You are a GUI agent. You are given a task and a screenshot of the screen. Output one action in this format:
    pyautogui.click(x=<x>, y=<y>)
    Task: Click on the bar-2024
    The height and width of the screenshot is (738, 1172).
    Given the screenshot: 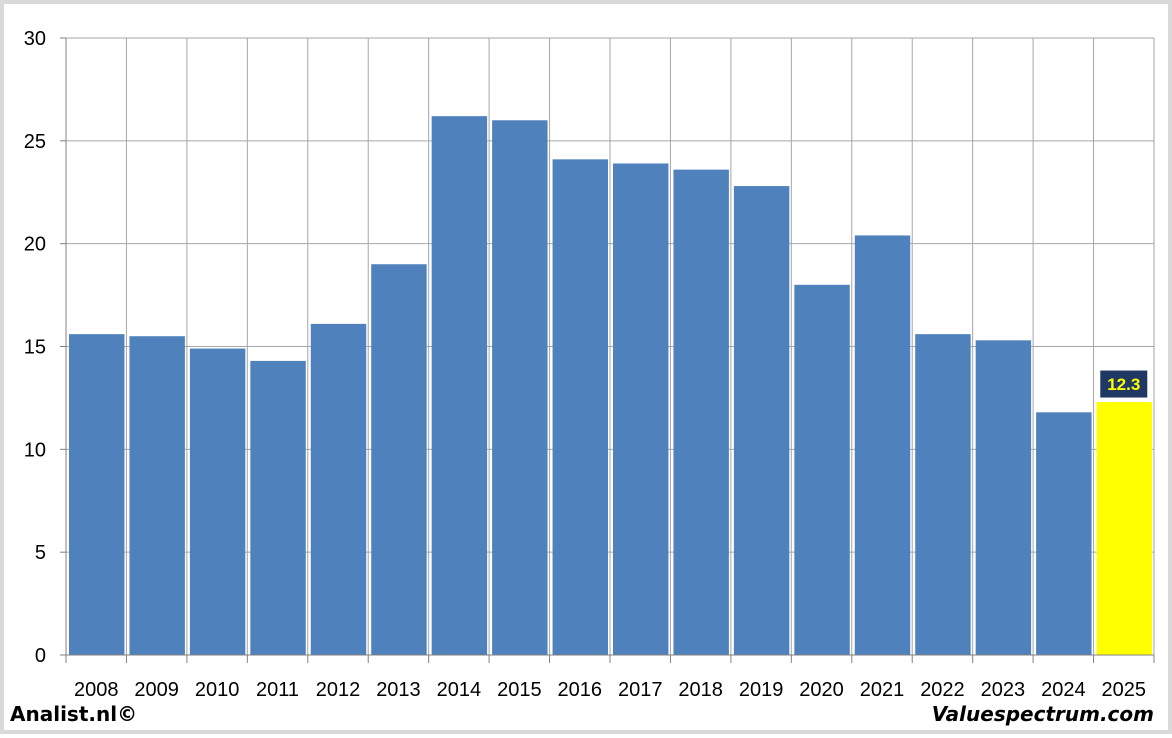 What is the action you would take?
    pyautogui.click(x=1064, y=533)
    